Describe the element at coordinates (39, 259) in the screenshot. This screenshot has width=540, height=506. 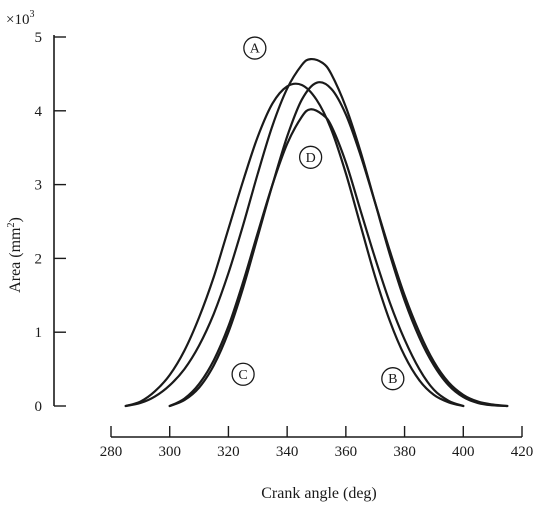
I see `y-tick-label: 2` at that location.